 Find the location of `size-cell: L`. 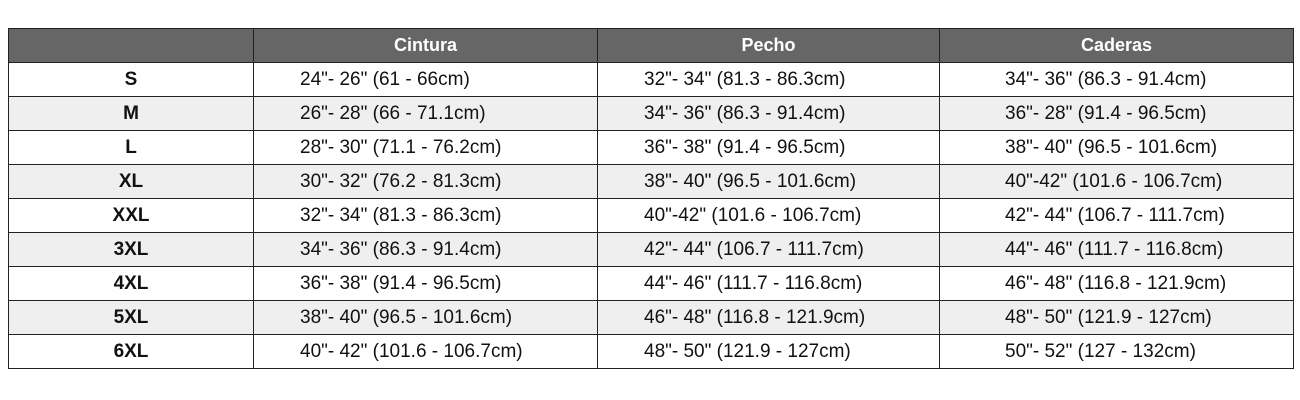

size-cell: L is located at coordinates (131, 147).